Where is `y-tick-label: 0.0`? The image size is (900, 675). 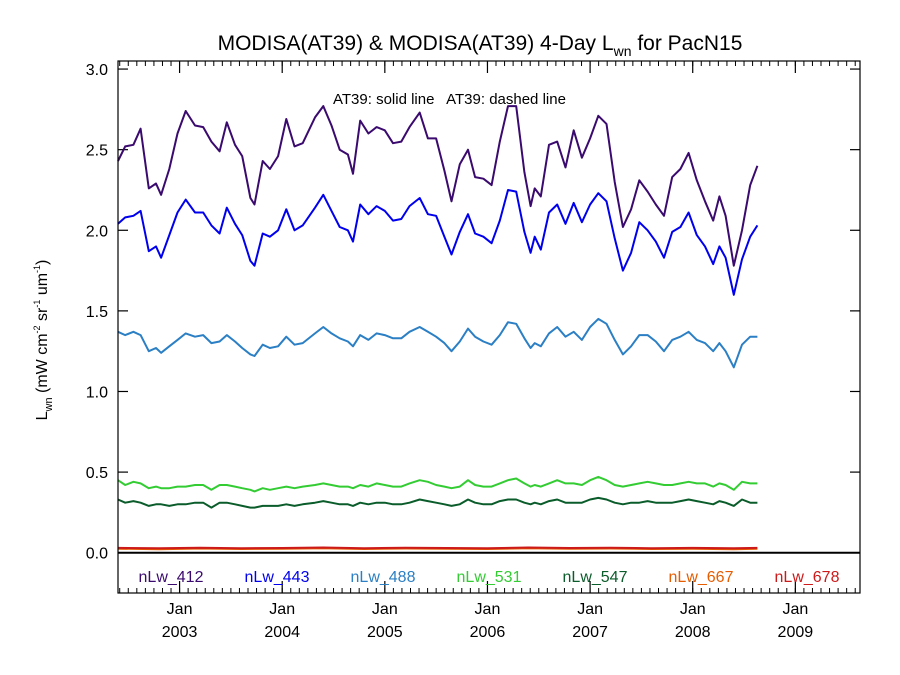
y-tick-label: 0.0 is located at coordinates (97, 554).